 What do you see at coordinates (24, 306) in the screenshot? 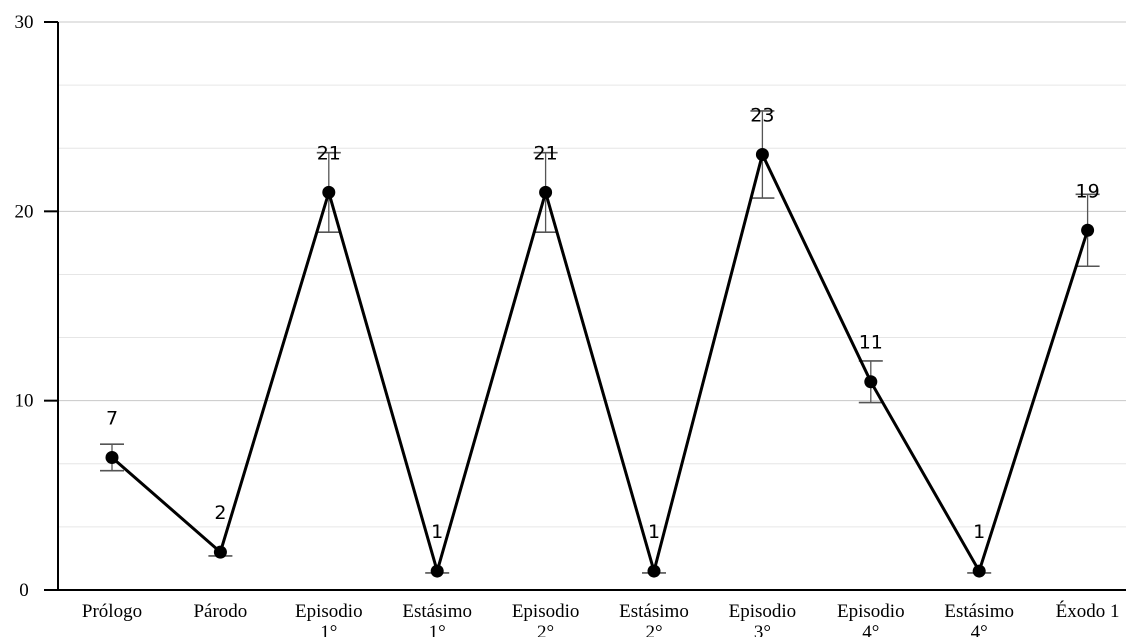
I see `y-tick-labels: 0 10 20 30` at bounding box center [24, 306].